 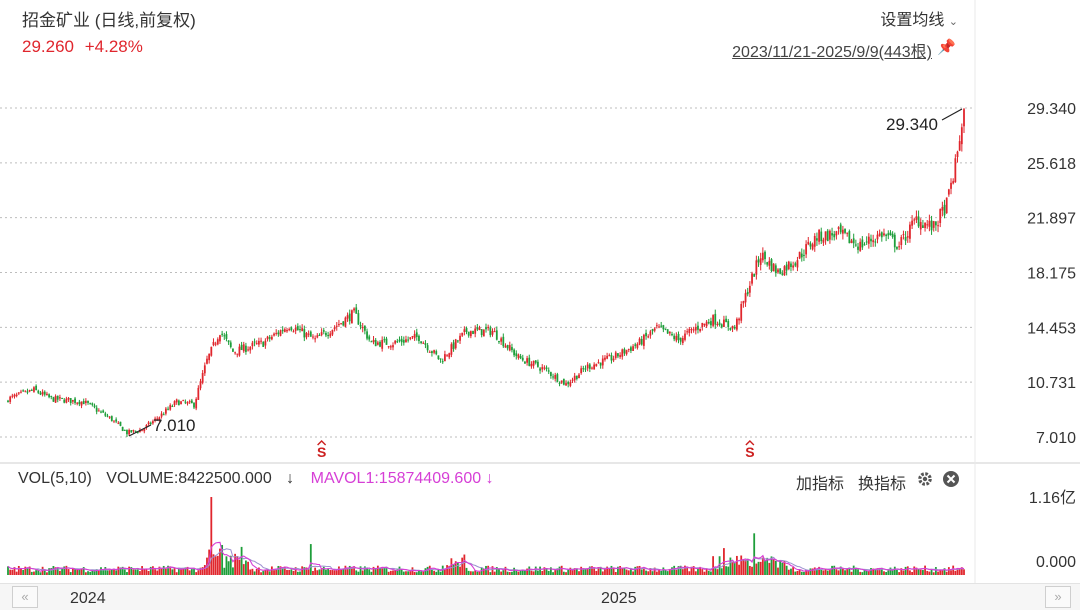 What do you see at coordinates (951, 479) in the screenshot?
I see `close-circle-icon` at bounding box center [951, 479].